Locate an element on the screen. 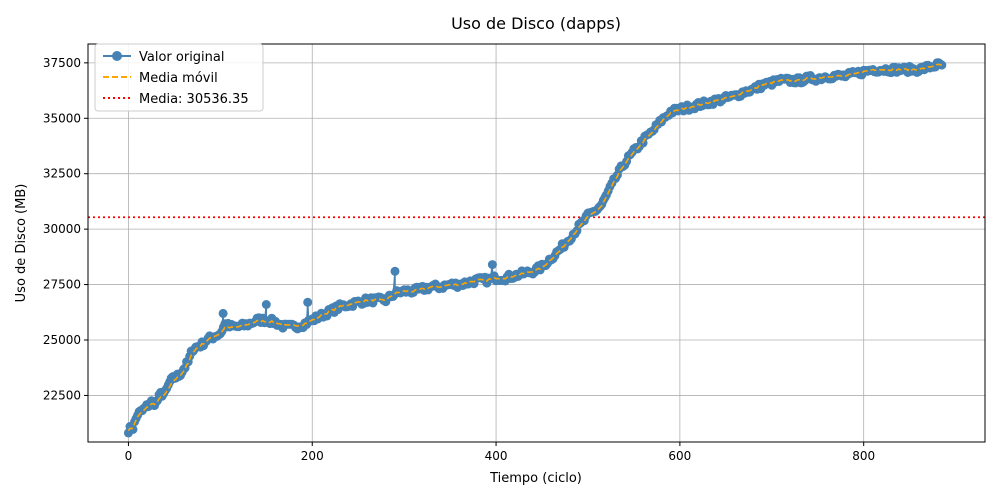  legend-original-marker is located at coordinates (117, 56).